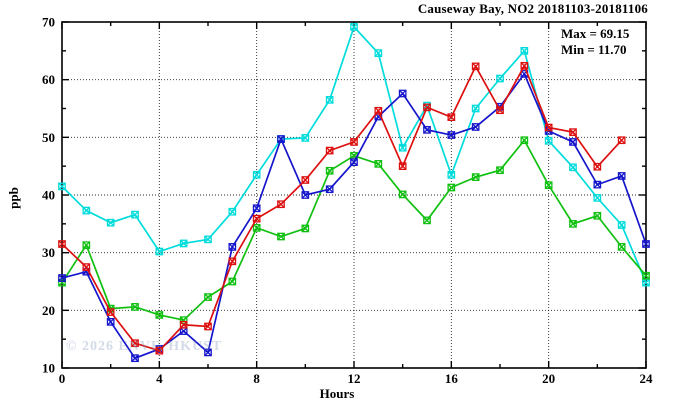 This screenshot has width=674, height=409. Describe the element at coordinates (452, 378) in the screenshot. I see `x-tick-label: 16` at that location.